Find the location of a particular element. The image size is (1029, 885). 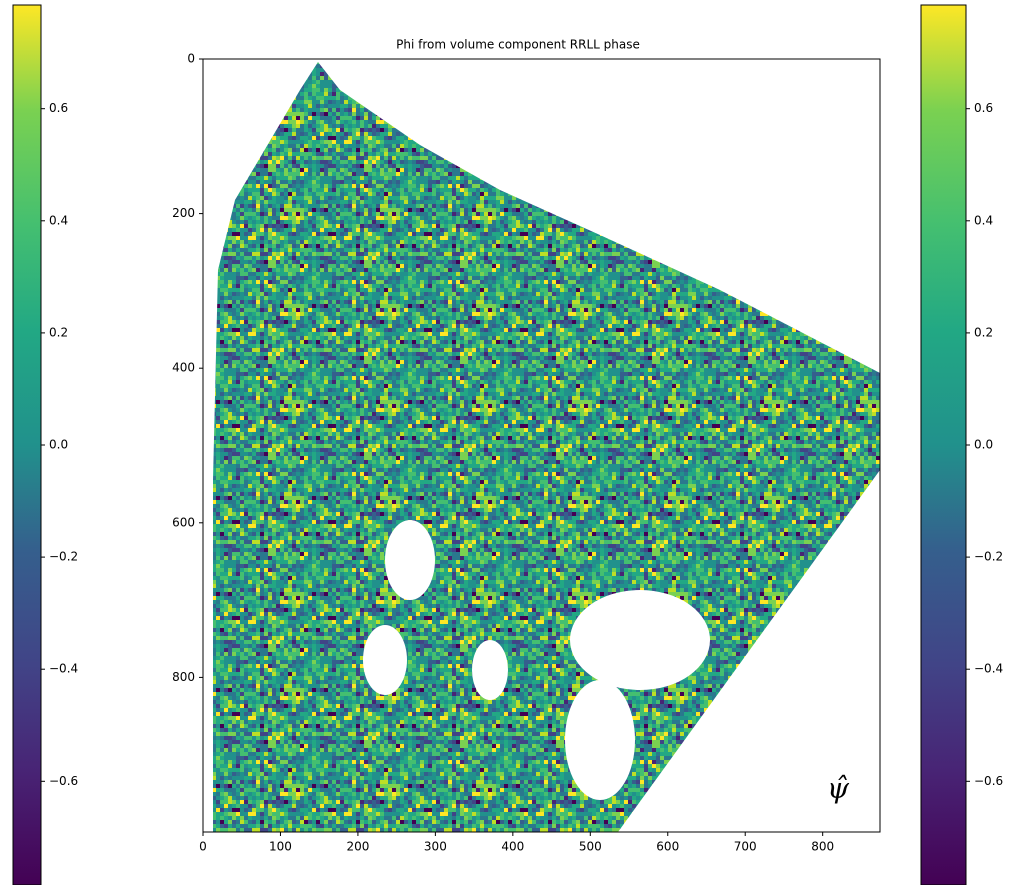

y-tick-label: 600 is located at coordinates (183, 522).